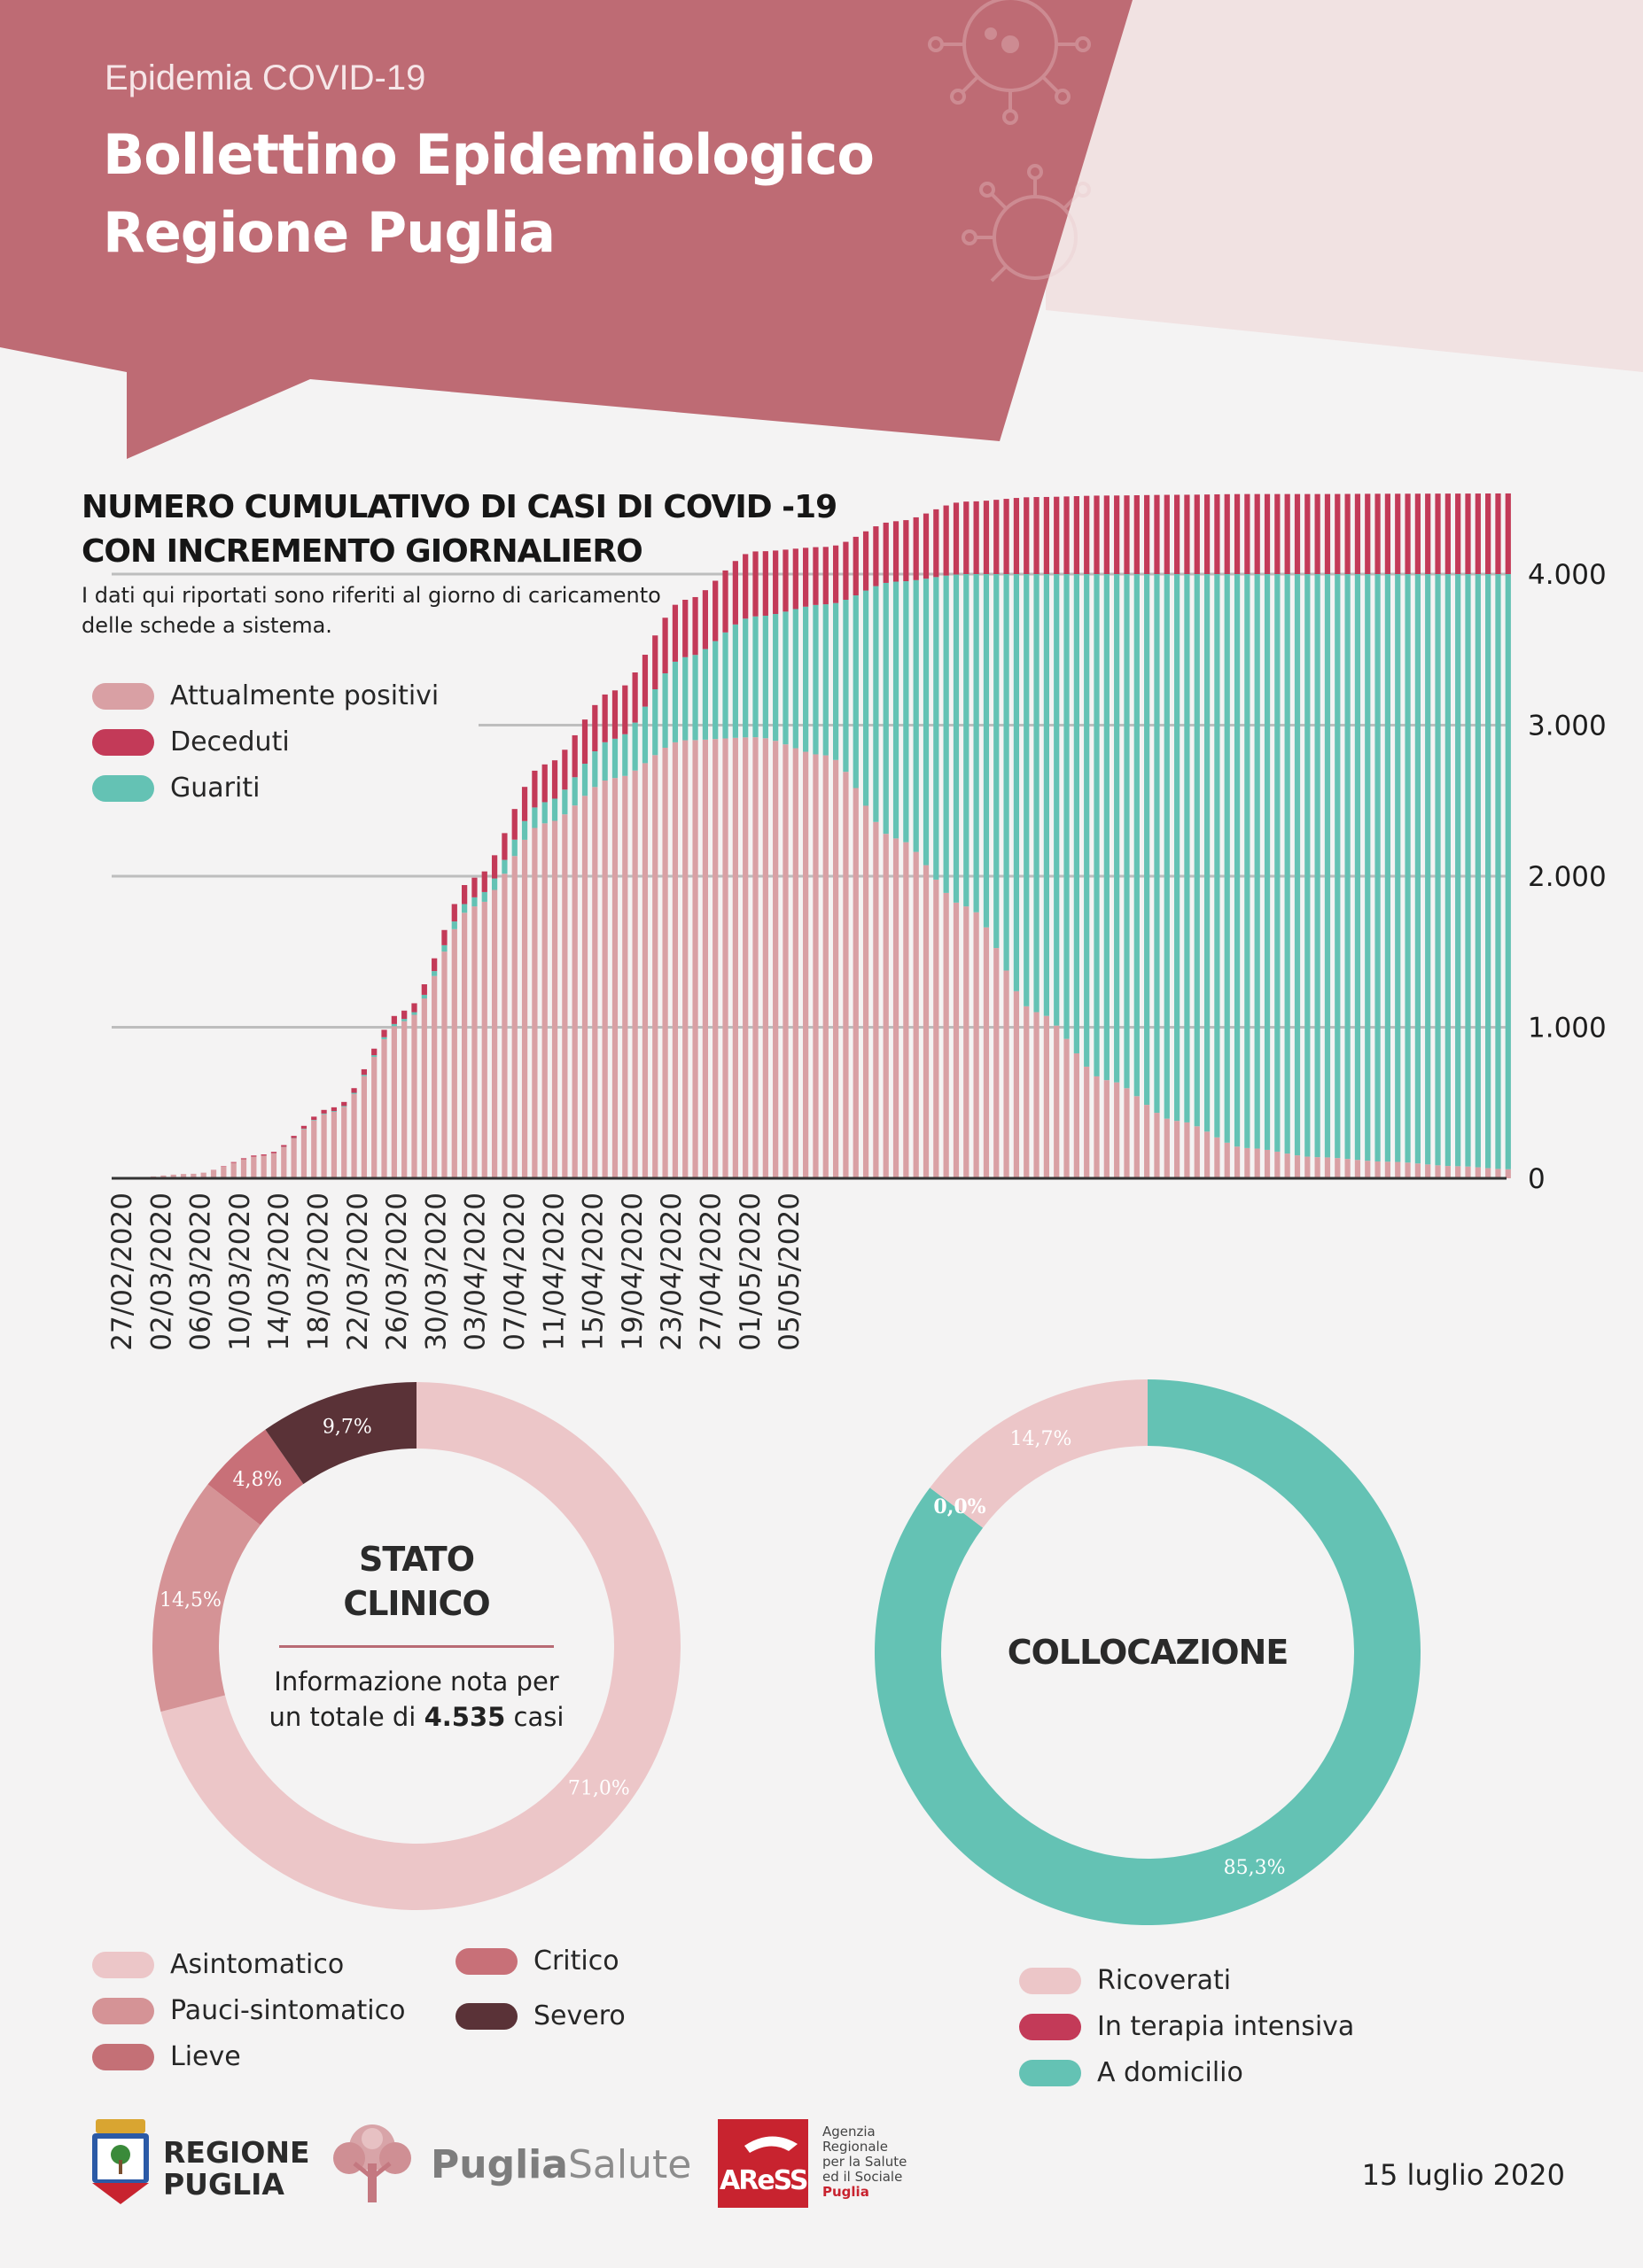  Describe the element at coordinates (751, 1271) in the screenshot. I see `x-tick-label: 01/05/2020` at that location.